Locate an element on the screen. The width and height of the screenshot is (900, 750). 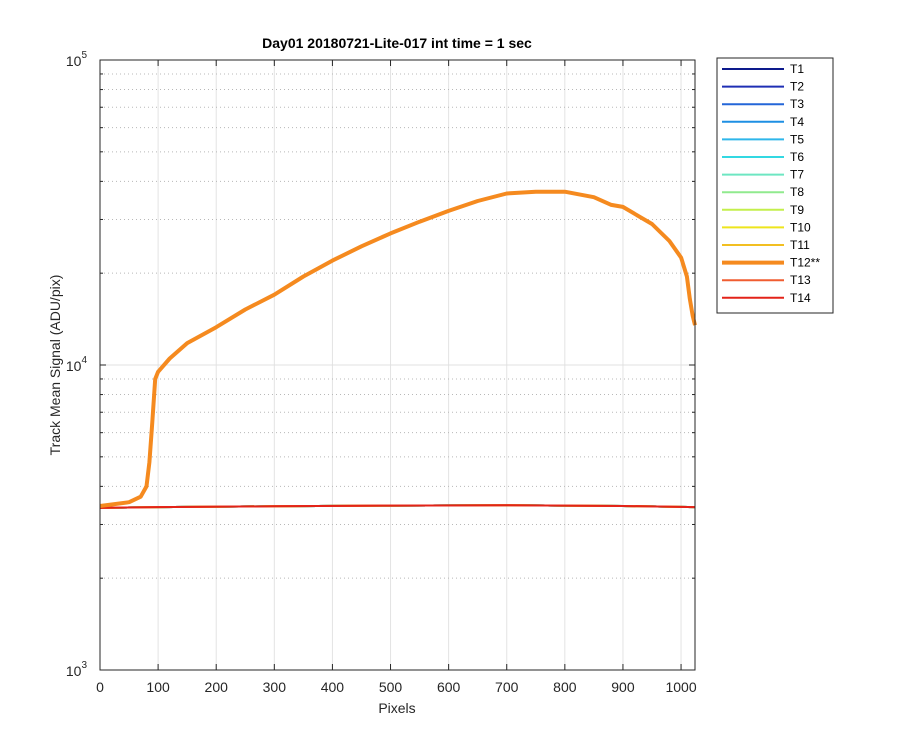
x-axis-label: Pixels is located at coordinates (396, 708).